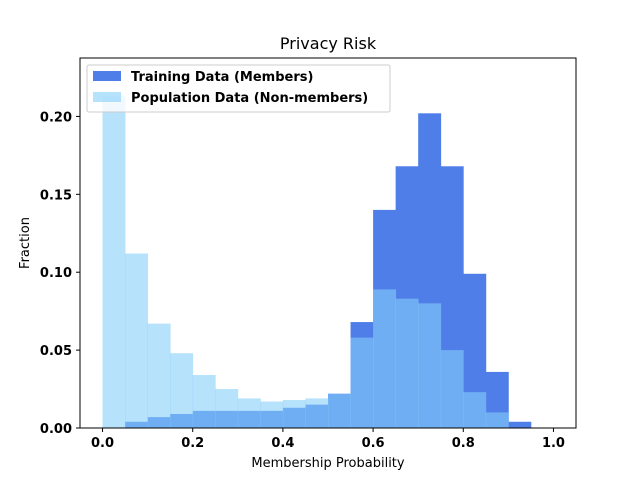 The width and height of the screenshot is (640, 480). Describe the element at coordinates (56, 273) in the screenshot. I see `y-tick-label-2: 0.10` at that location.